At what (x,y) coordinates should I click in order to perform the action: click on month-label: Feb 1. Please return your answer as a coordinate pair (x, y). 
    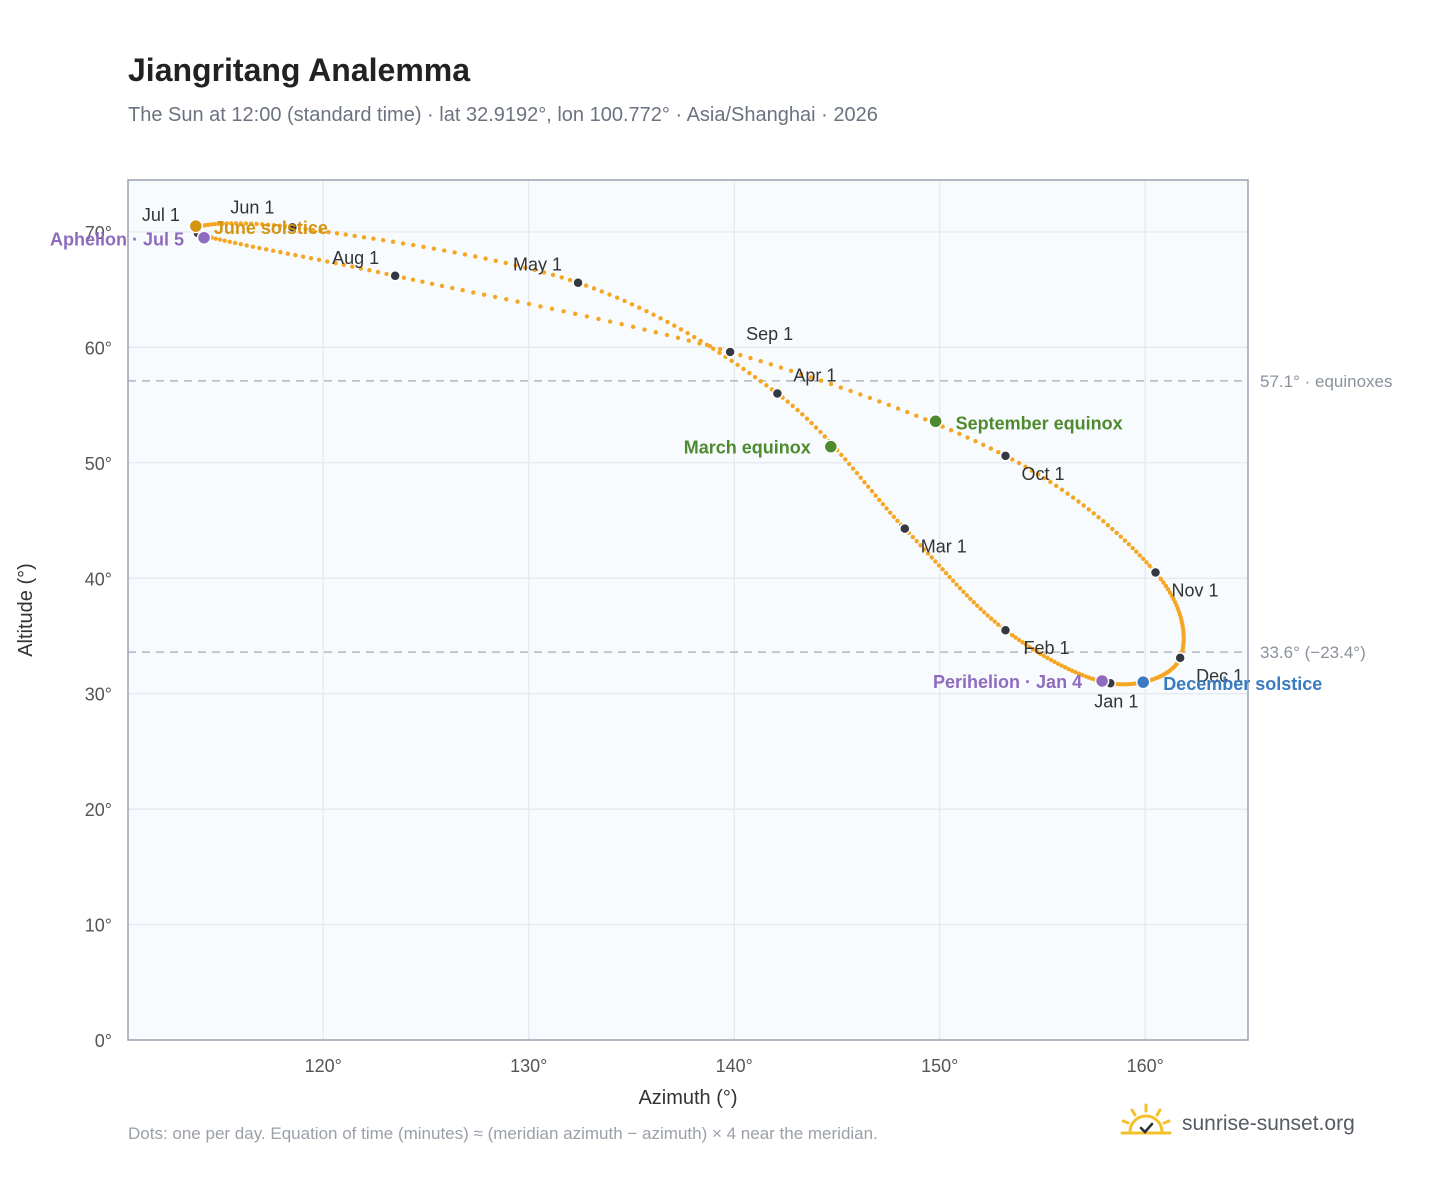
    Looking at the image, I should click on (1047, 648).